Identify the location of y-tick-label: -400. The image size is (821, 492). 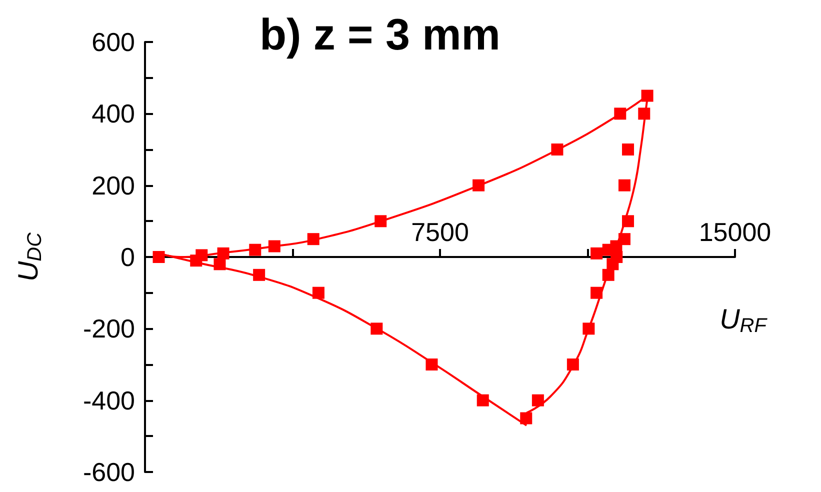
(108, 400).